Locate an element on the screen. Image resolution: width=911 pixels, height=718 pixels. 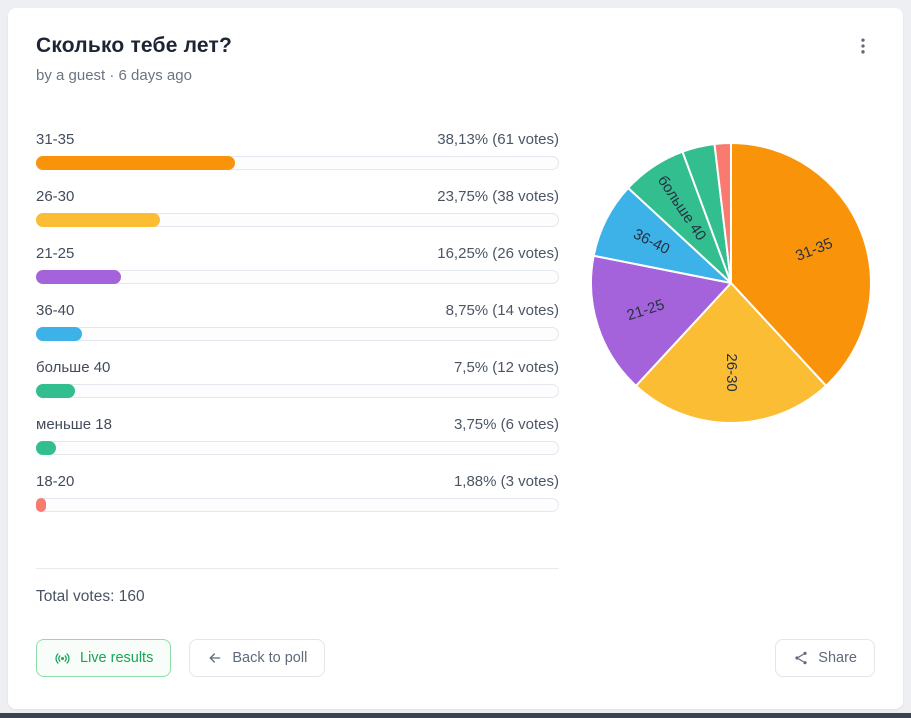
option-percentage: 8,75% (14 votes) is located at coordinates (502, 310).